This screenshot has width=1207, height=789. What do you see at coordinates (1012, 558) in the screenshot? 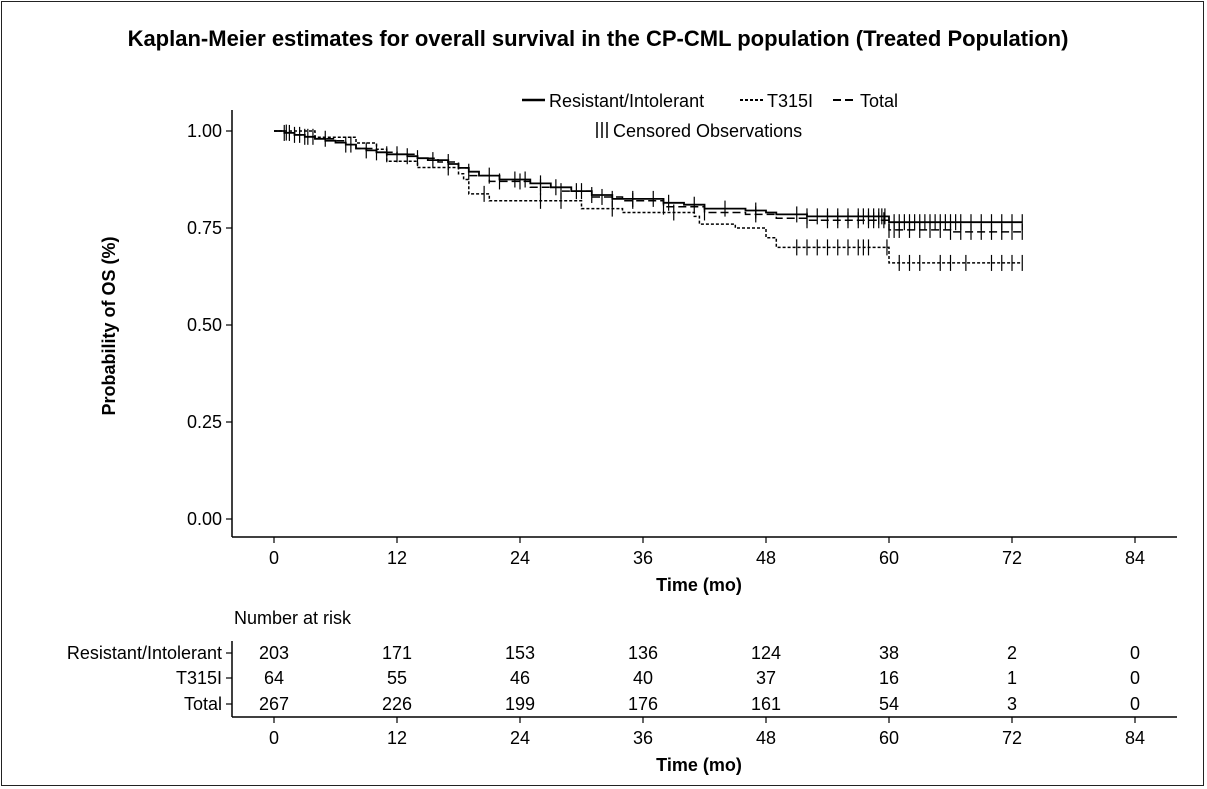
I see `x-tick-label: 72` at bounding box center [1012, 558].